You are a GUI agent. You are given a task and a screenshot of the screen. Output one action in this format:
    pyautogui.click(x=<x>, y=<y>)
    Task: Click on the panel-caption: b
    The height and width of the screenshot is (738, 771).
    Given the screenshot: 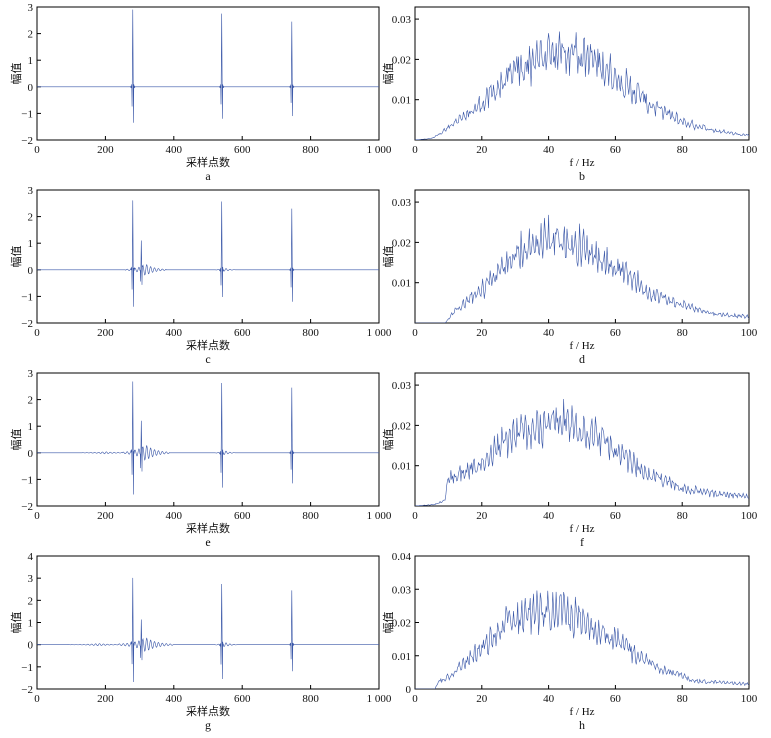 What is the action you would take?
    pyautogui.click(x=582, y=176)
    